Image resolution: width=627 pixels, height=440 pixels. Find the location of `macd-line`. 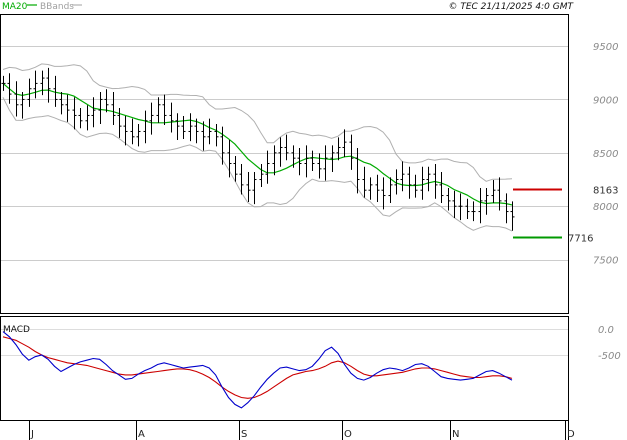

macd-line is located at coordinates (257, 370).